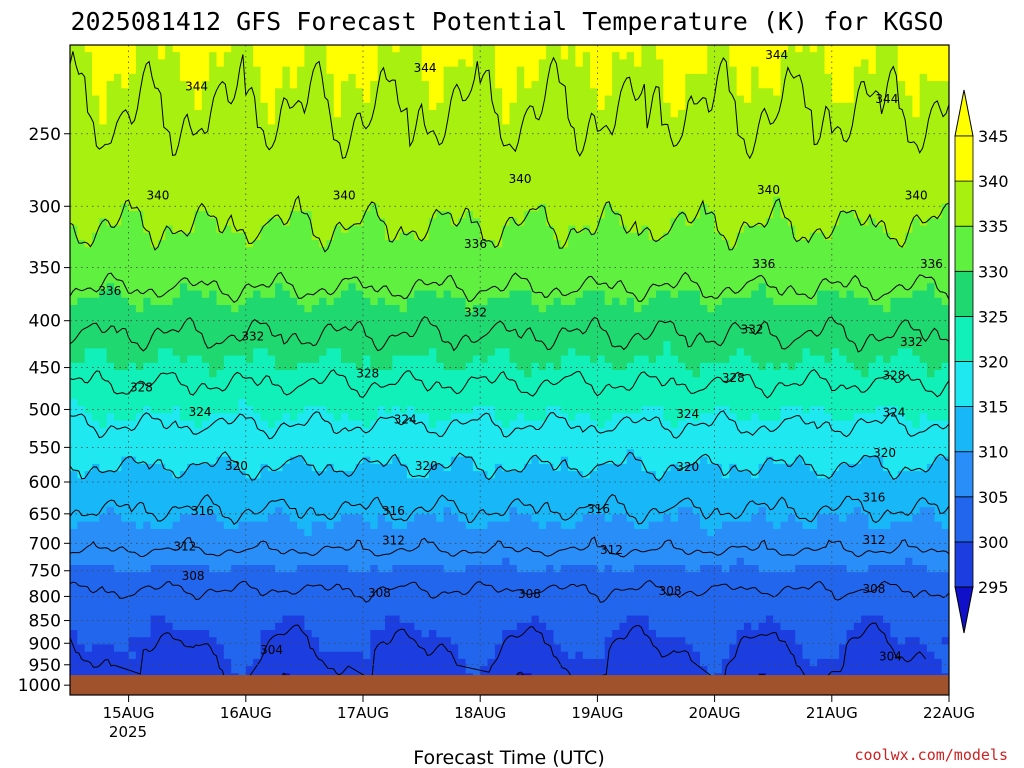 This screenshot has width=1024, height=768. What do you see at coordinates (184, 547) in the screenshot?
I see `contour-label: 312` at bounding box center [184, 547].